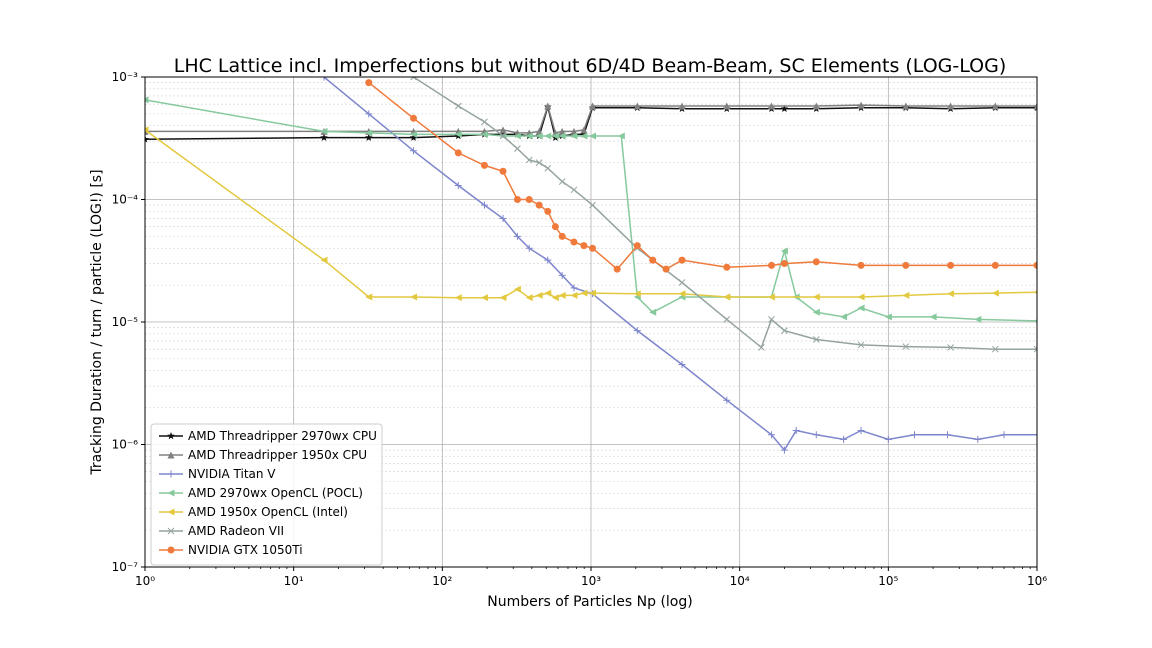 The image size is (1152, 648). Describe the element at coordinates (263, 455) in the screenshot. I see `legend-item: AMD Threadripper 1950x CPU` at that location.